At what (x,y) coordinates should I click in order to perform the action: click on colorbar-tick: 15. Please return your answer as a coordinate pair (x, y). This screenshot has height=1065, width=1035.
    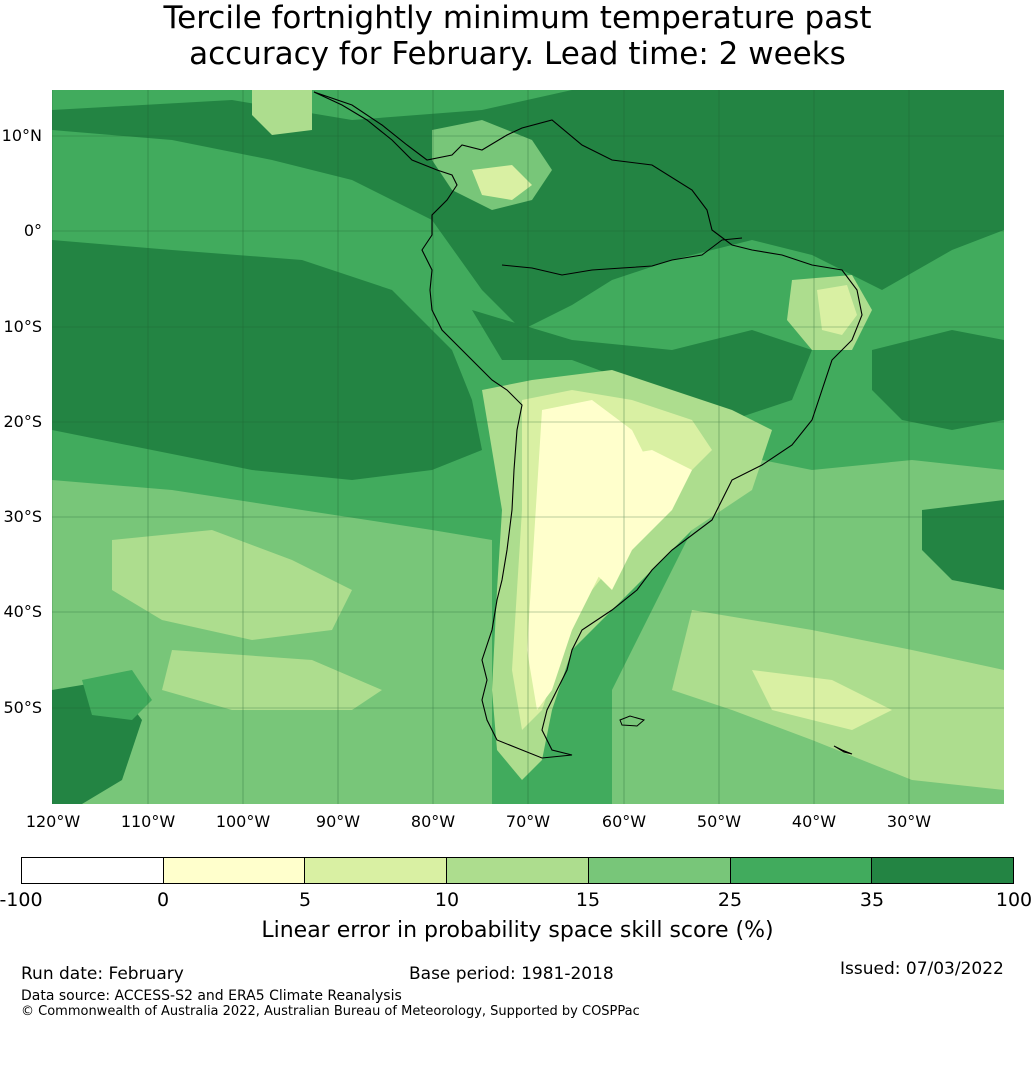
    Looking at the image, I should click on (588, 900).